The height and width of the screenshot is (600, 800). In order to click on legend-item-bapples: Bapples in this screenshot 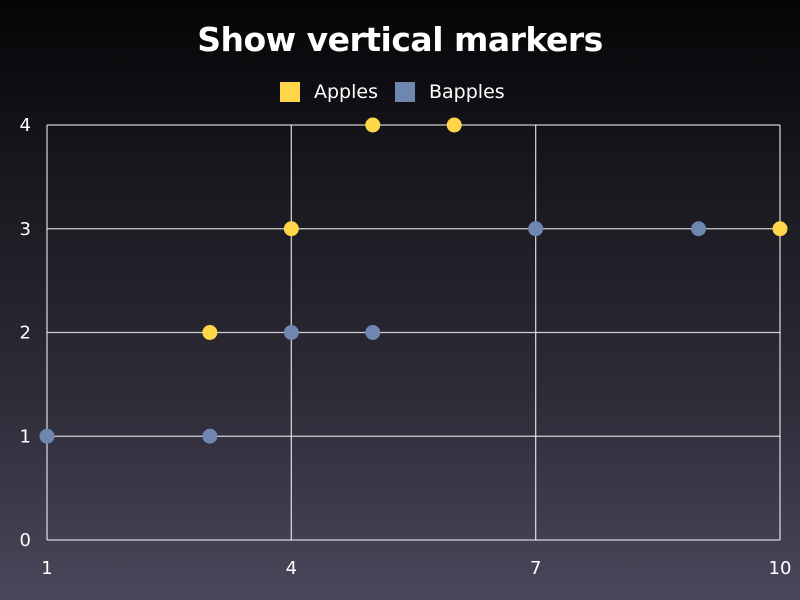, I will do `click(450, 92)`.